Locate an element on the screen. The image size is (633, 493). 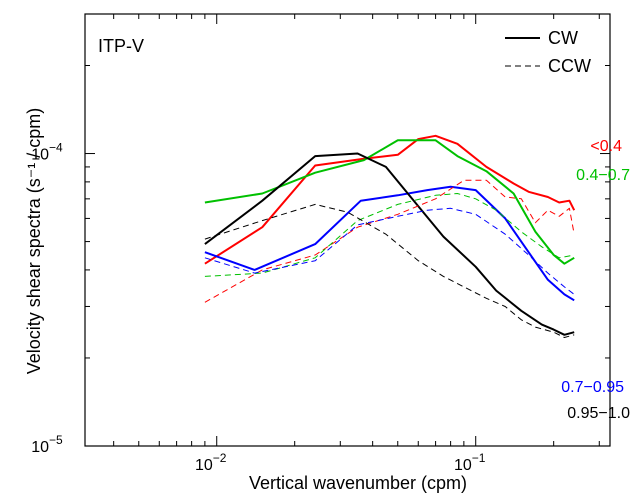
x-tick-label: 10⁻¹ is located at coordinates (470, 462).